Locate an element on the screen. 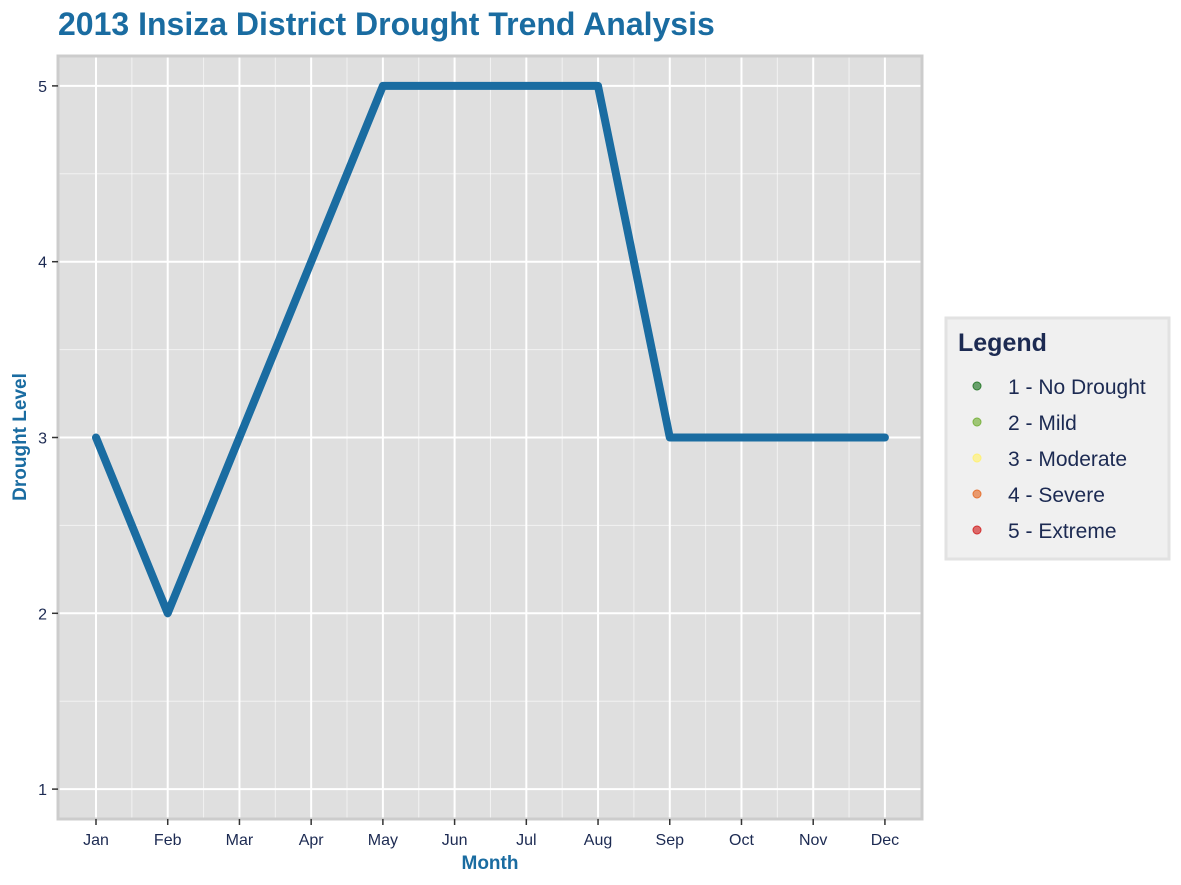  x-axis-title: Month is located at coordinates (490, 863).